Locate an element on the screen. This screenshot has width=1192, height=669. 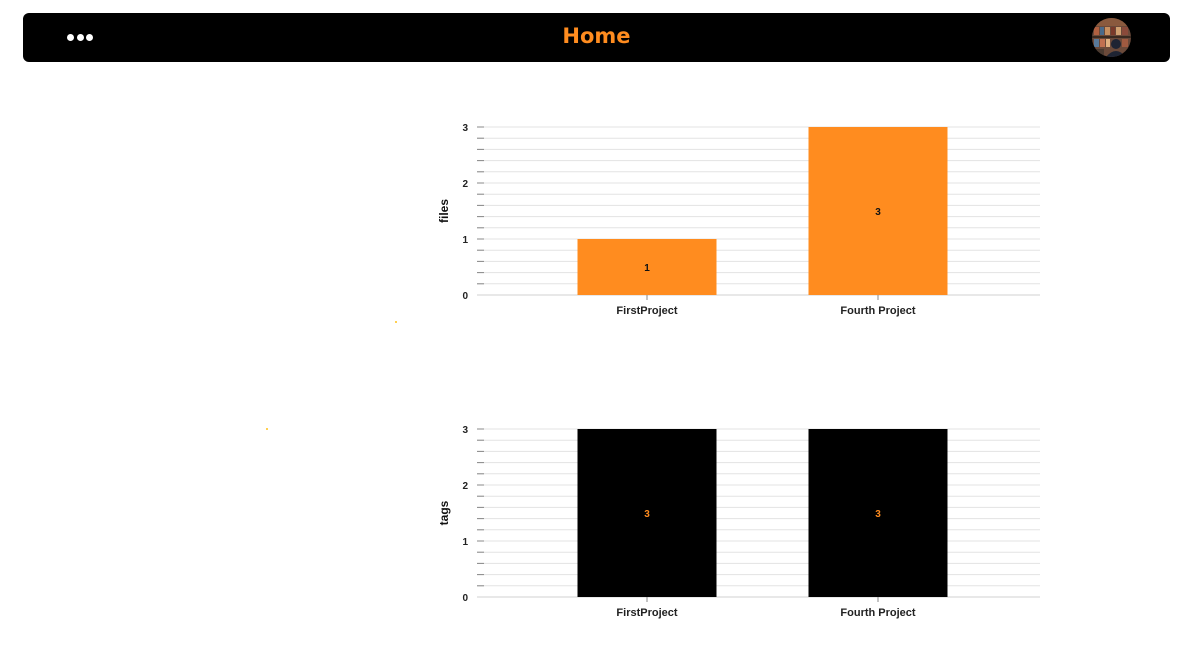
more-menu-icon is located at coordinates (80, 37).